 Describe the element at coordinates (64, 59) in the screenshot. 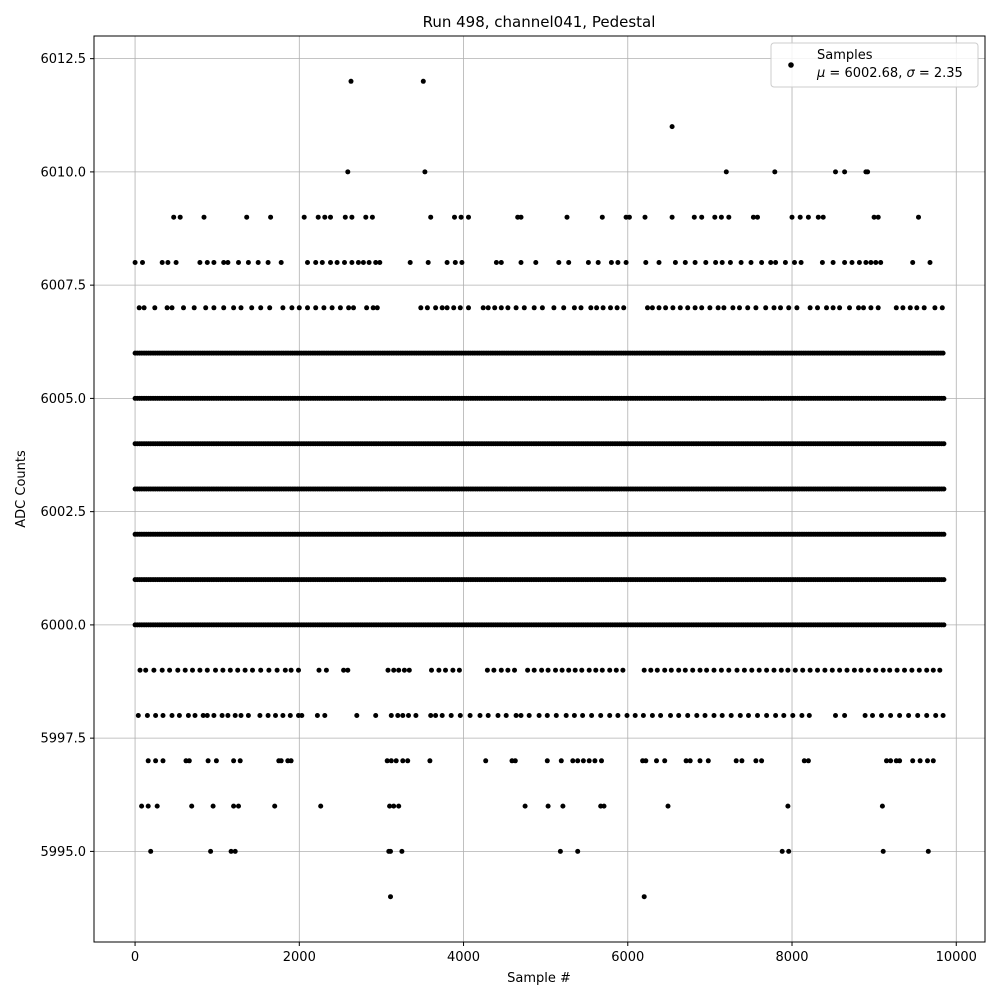

I see `y-tick-label: 6012.5` at that location.